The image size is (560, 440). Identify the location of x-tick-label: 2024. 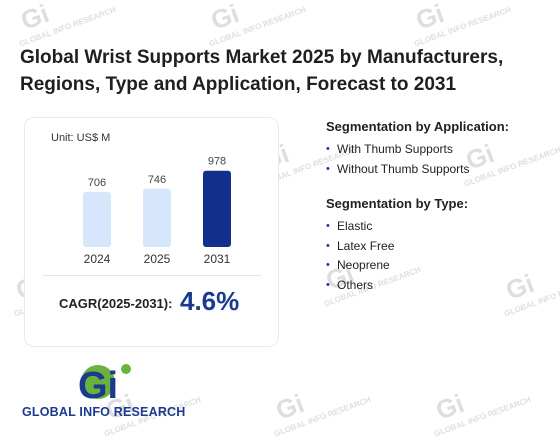
(97, 259).